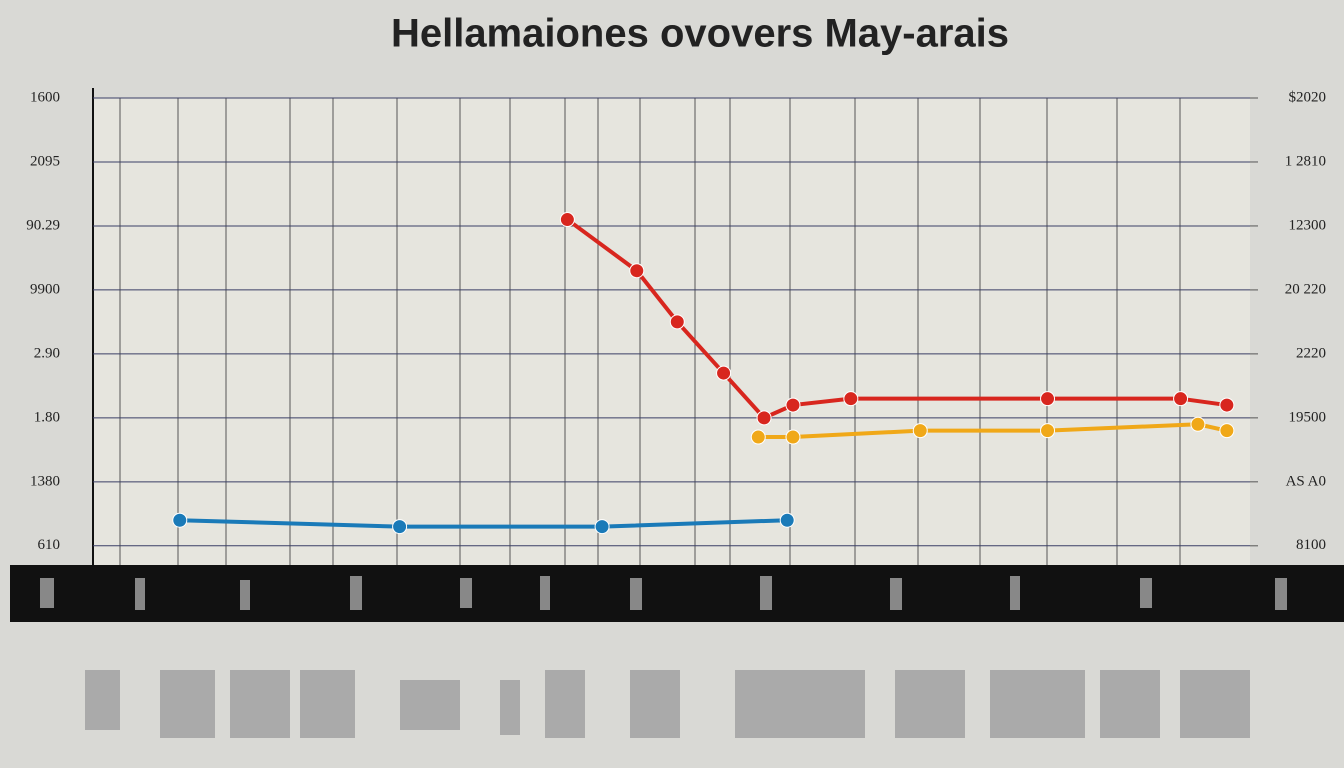 This screenshot has width=1344, height=768. What do you see at coordinates (700, 34) in the screenshot?
I see `chart-title: Hellamaiones ovovers May-arais` at bounding box center [700, 34].